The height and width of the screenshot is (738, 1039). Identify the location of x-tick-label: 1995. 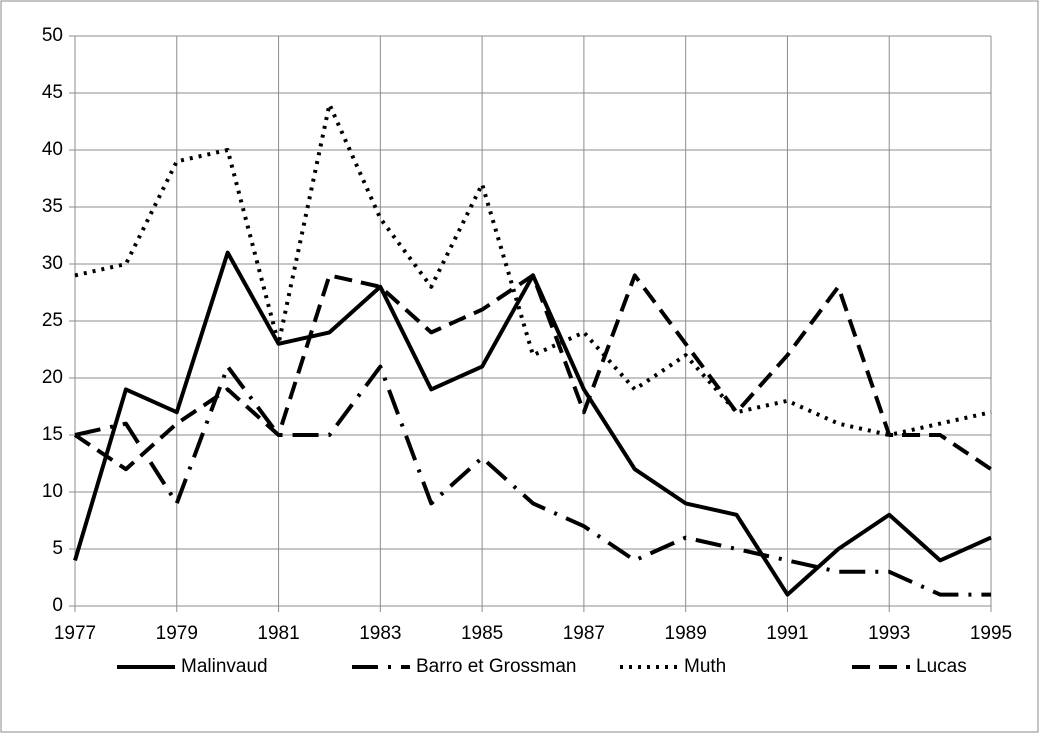
(991, 633).